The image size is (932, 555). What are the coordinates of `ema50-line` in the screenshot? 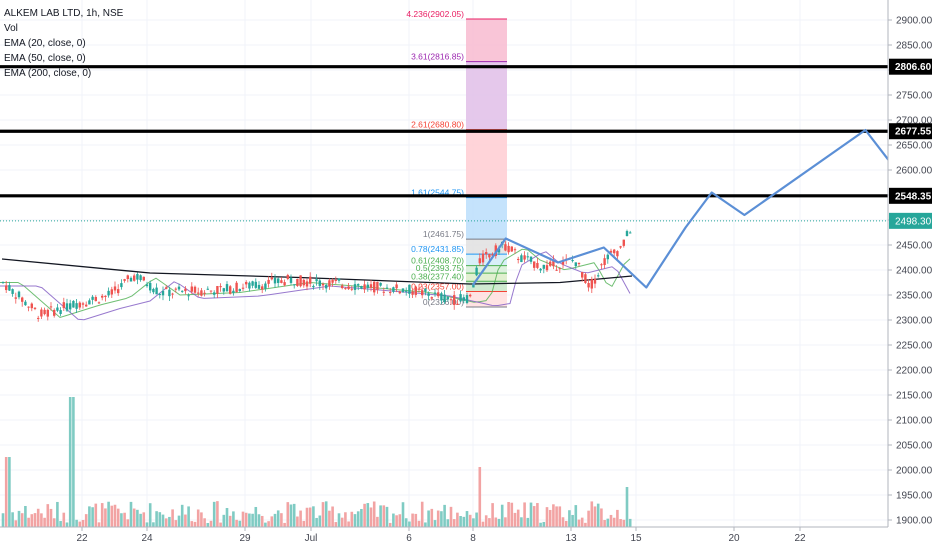 It's located at (315, 286).